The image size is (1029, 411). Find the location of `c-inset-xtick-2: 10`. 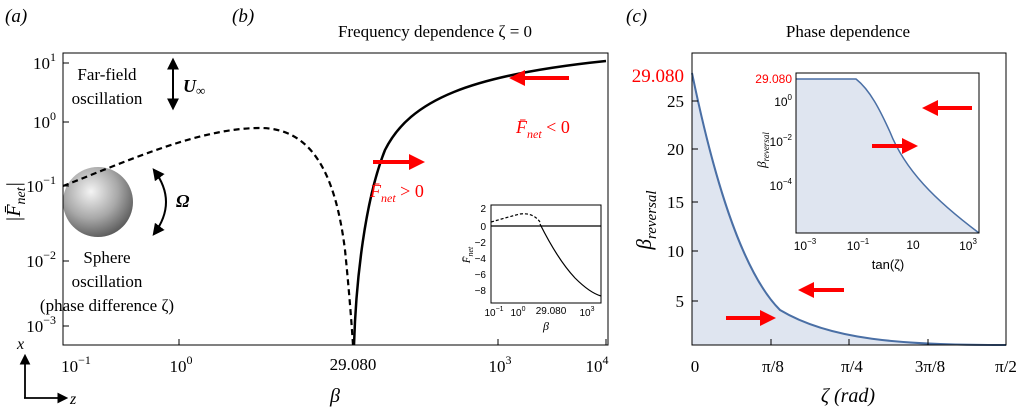

c-inset-xtick-2: 10 is located at coordinates (913, 245).